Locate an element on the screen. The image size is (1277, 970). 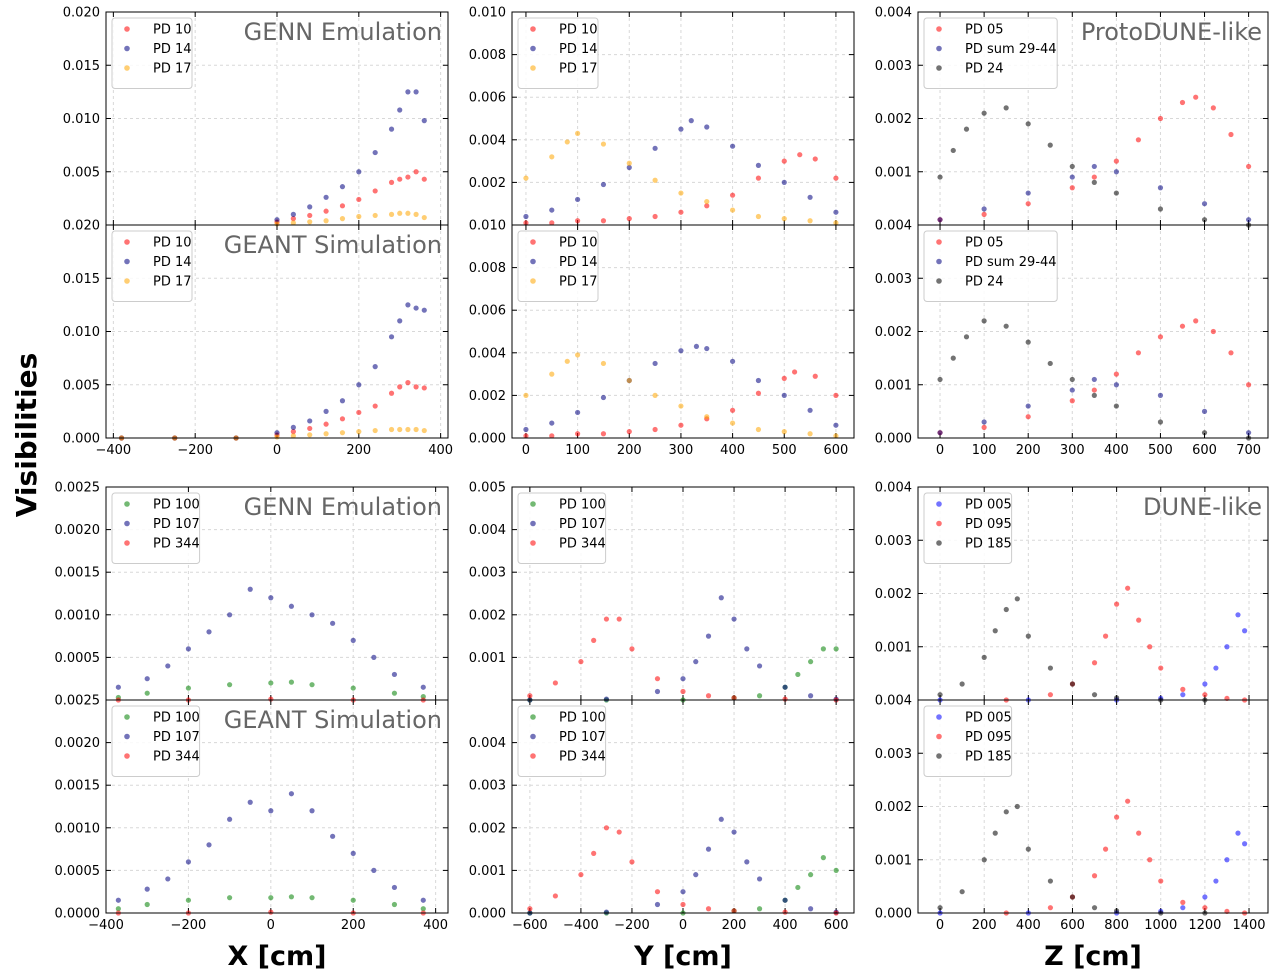
x-tick-label: −200 is located at coordinates (195, 450).